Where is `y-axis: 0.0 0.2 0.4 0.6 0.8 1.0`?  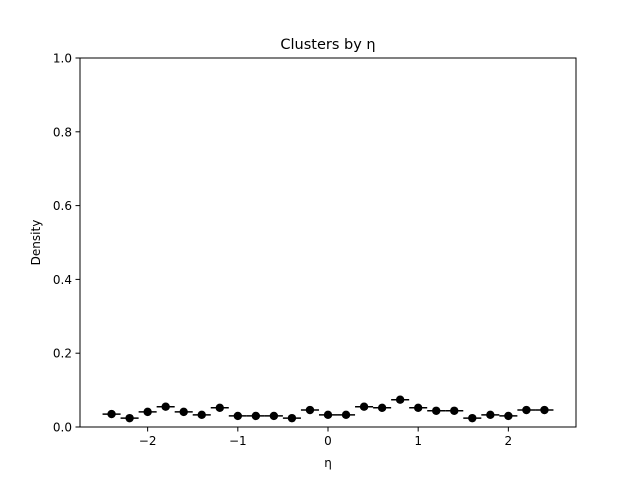 y-axis: 0.0 0.2 0.4 0.6 0.8 1.0 is located at coordinates (66, 243).